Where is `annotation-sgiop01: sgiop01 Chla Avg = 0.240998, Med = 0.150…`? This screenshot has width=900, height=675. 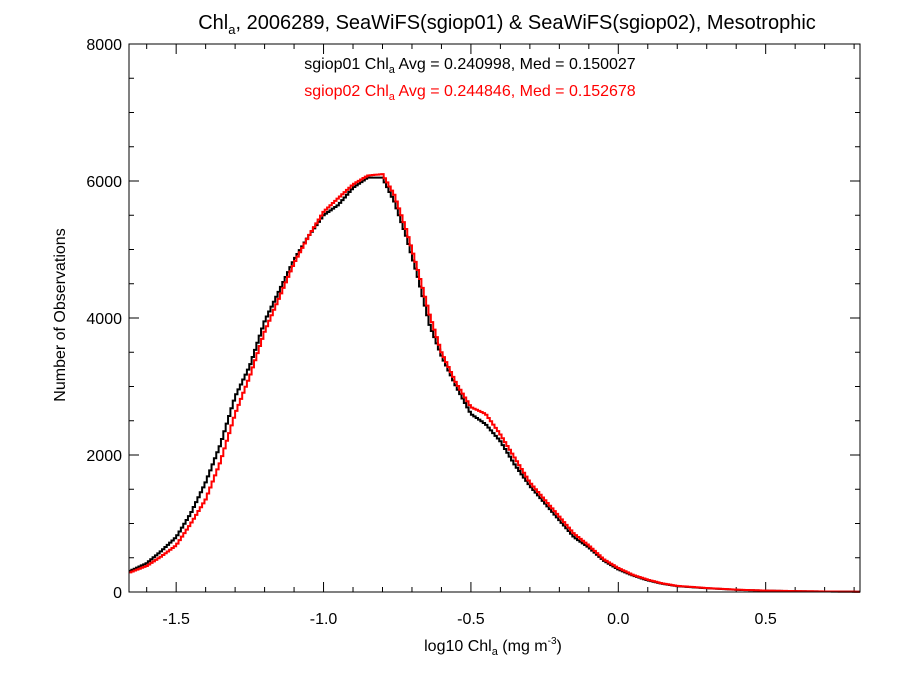
annotation-sgiop01: sgiop01 Chla Avg = 0.240998, Med = 0.150… is located at coordinates (470, 66).